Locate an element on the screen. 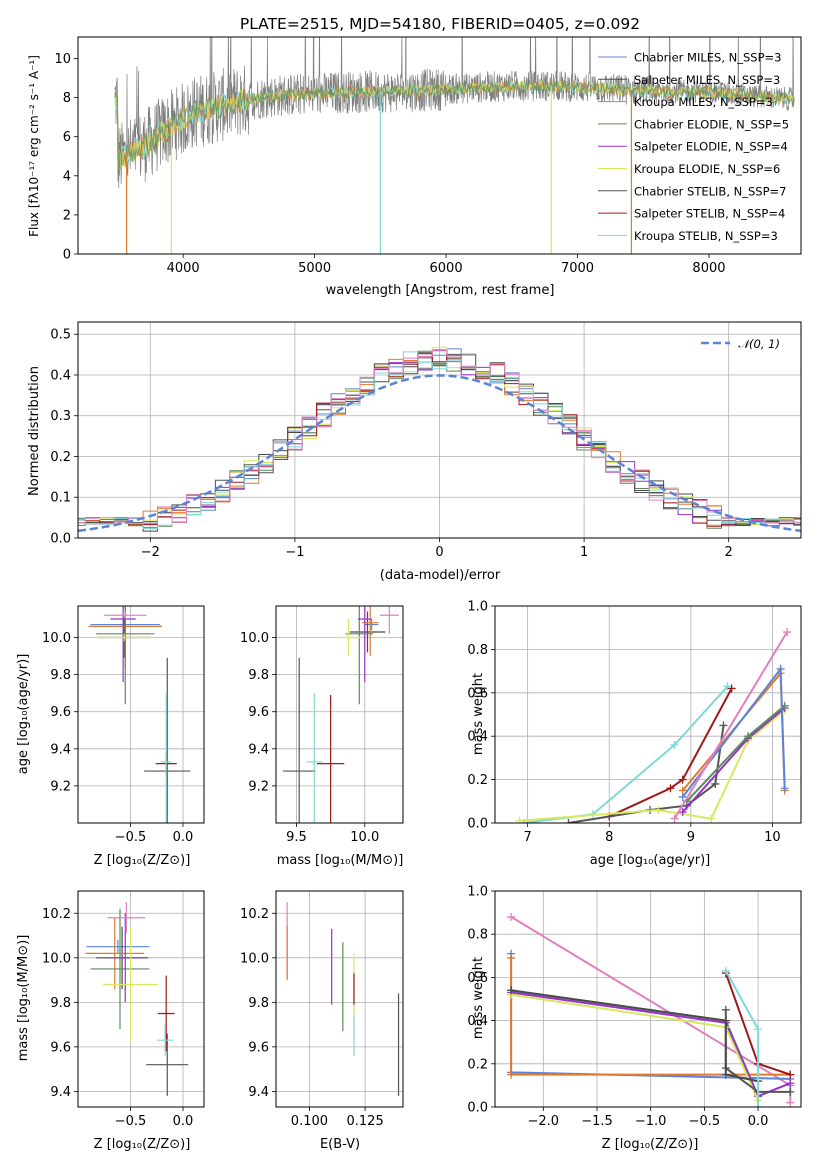  age_vs_mass-frame is located at coordinates (339, 714).